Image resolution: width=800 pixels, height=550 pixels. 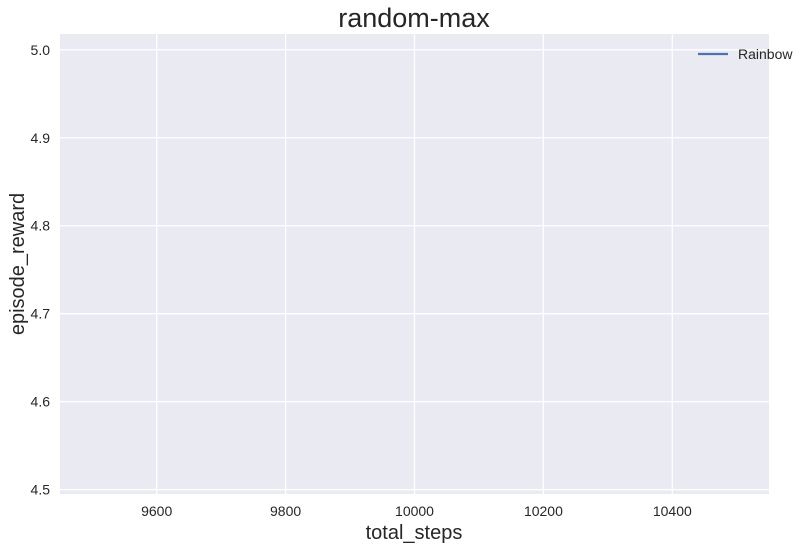 I want to click on x-tick-label: 9600, so click(x=156, y=511).